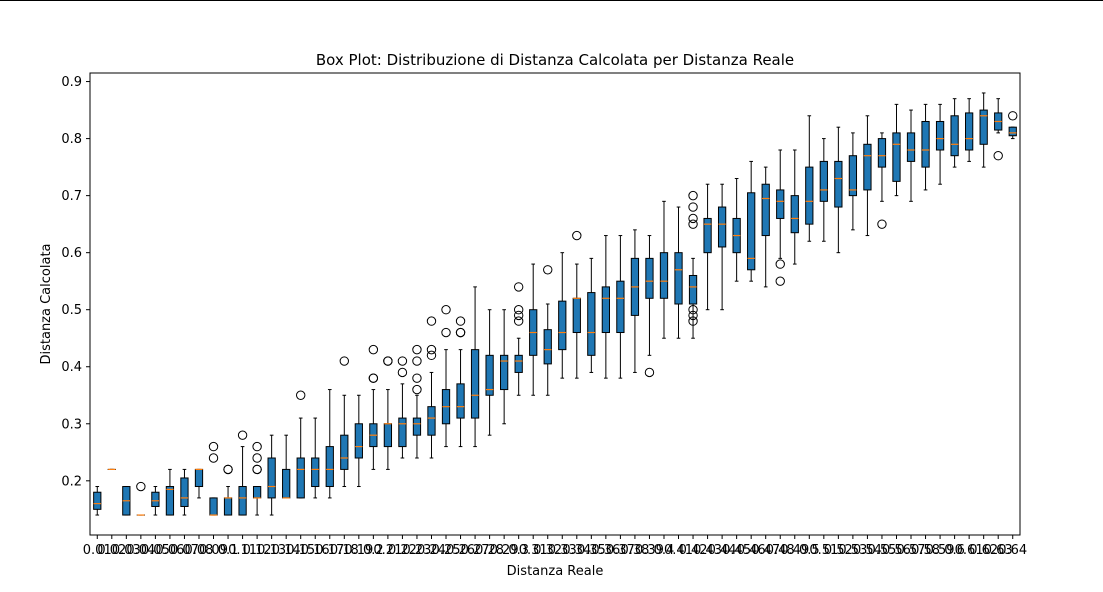  I want to click on y-tick-label: 0.8, so click(71, 139).